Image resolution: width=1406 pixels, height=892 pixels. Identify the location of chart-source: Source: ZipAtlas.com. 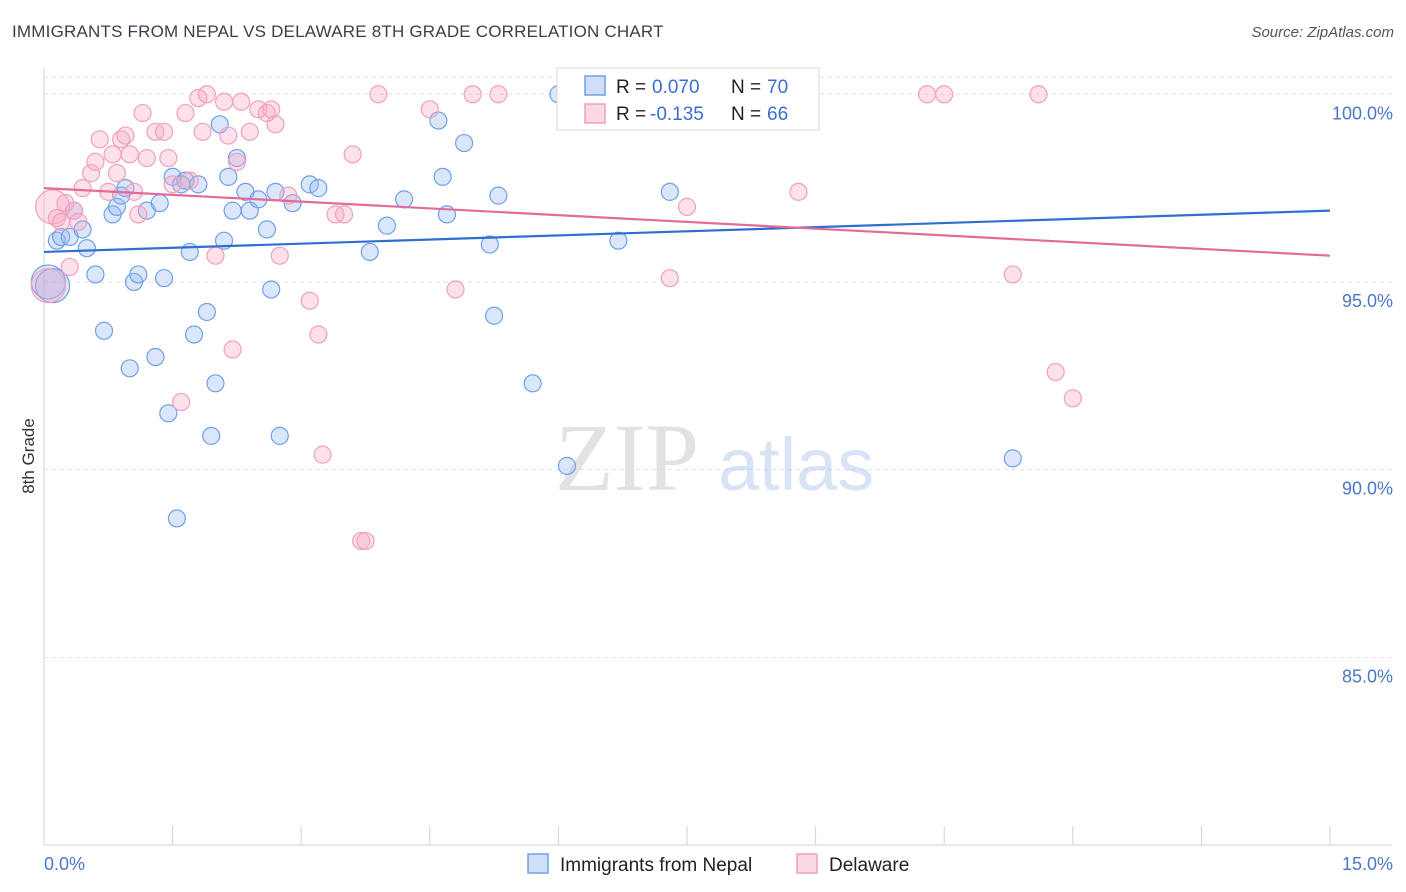
(1322, 32).